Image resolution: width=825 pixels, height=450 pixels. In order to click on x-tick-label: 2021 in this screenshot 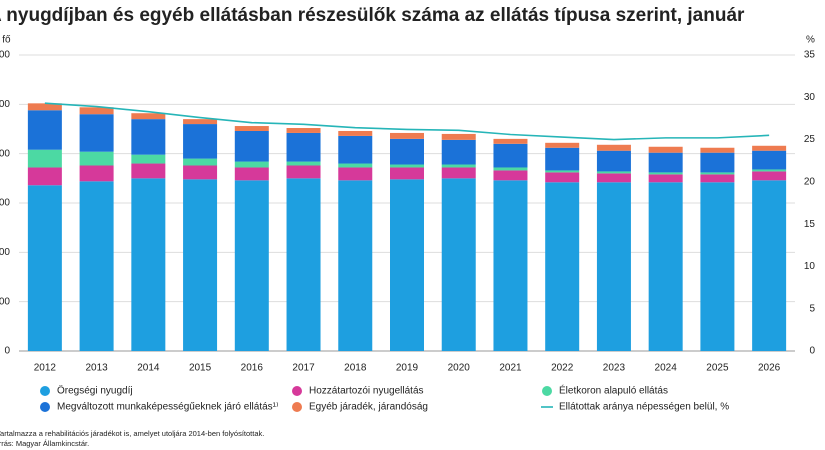, I will do `click(510, 368)`.